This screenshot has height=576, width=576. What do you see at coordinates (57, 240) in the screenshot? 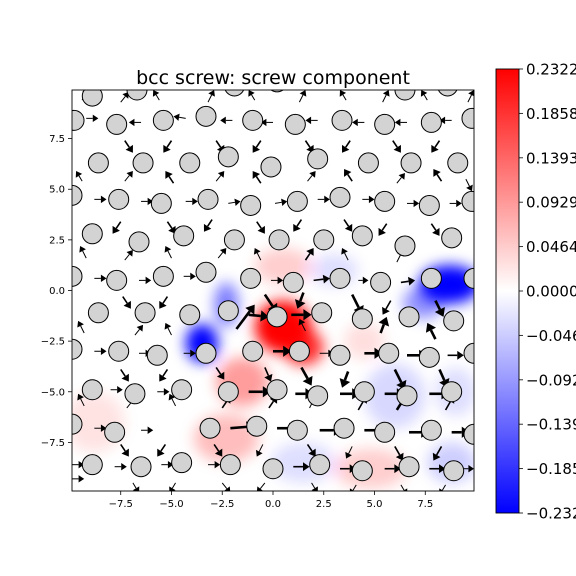
I see `y-tick-label: 2.5` at bounding box center [57, 240].